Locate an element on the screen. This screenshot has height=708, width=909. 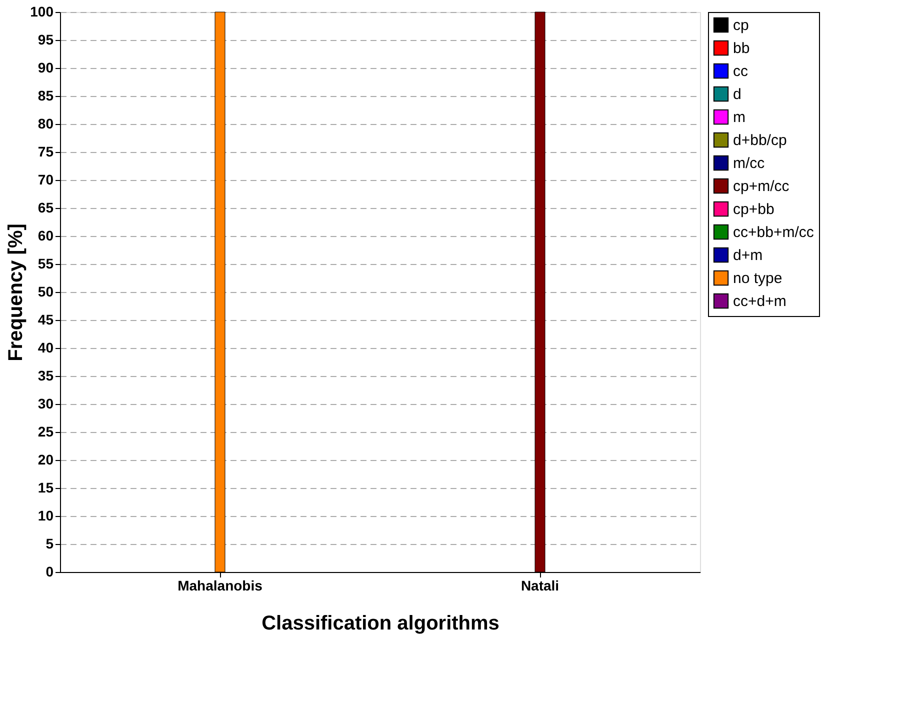
y-tick-label: 70 is located at coordinates (46, 180).